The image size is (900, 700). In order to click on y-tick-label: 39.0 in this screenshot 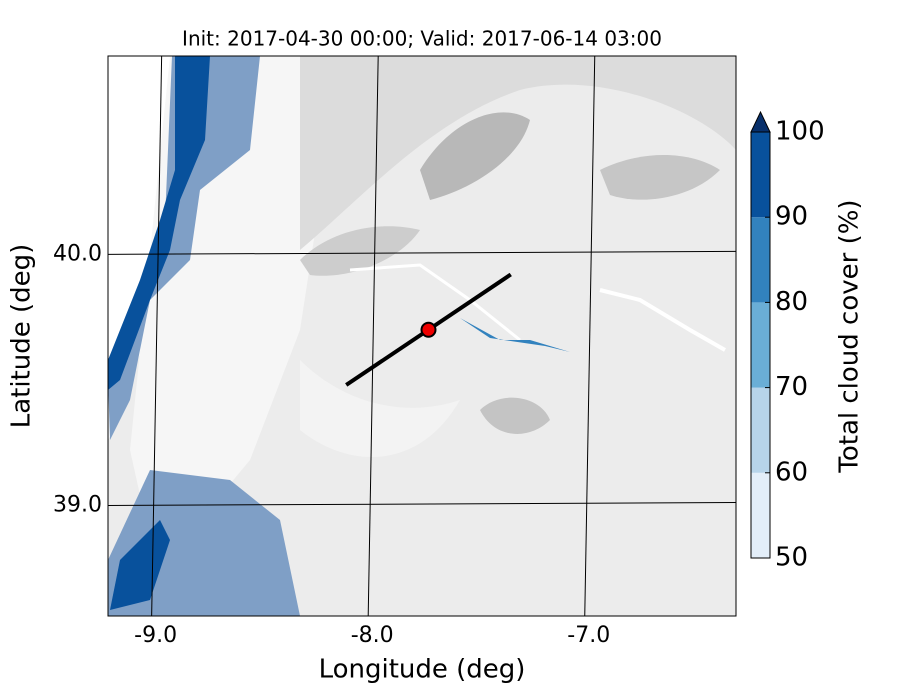, I will do `click(77, 505)`.